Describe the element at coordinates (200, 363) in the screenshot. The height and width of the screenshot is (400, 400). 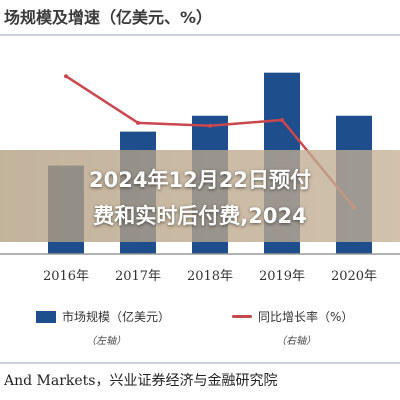
I see `source-divider` at that location.